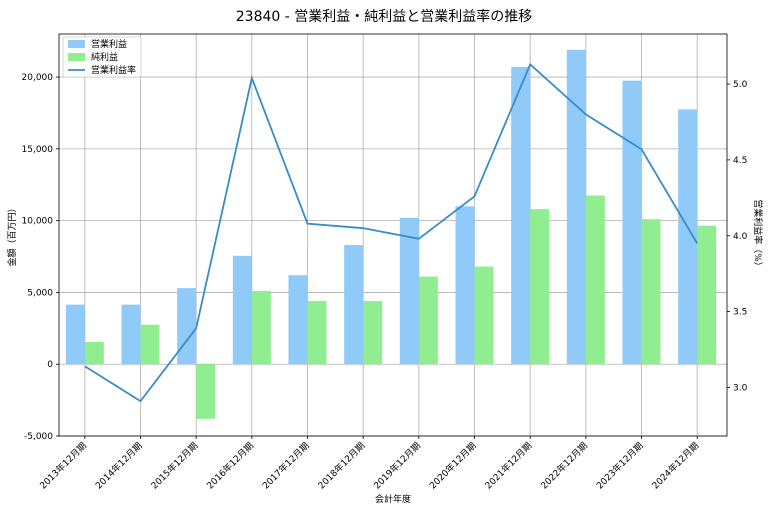  I want to click on y2-tick-label: 5.0, so click(740, 85).